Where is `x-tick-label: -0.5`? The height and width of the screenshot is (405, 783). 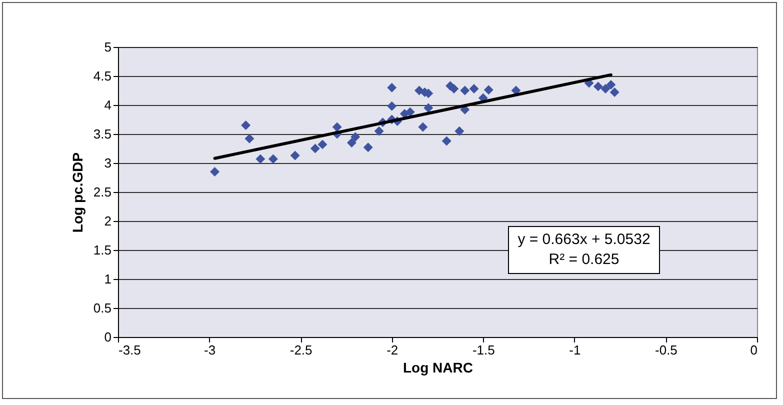
x-tick-label: -0.5 is located at coordinates (666, 350).